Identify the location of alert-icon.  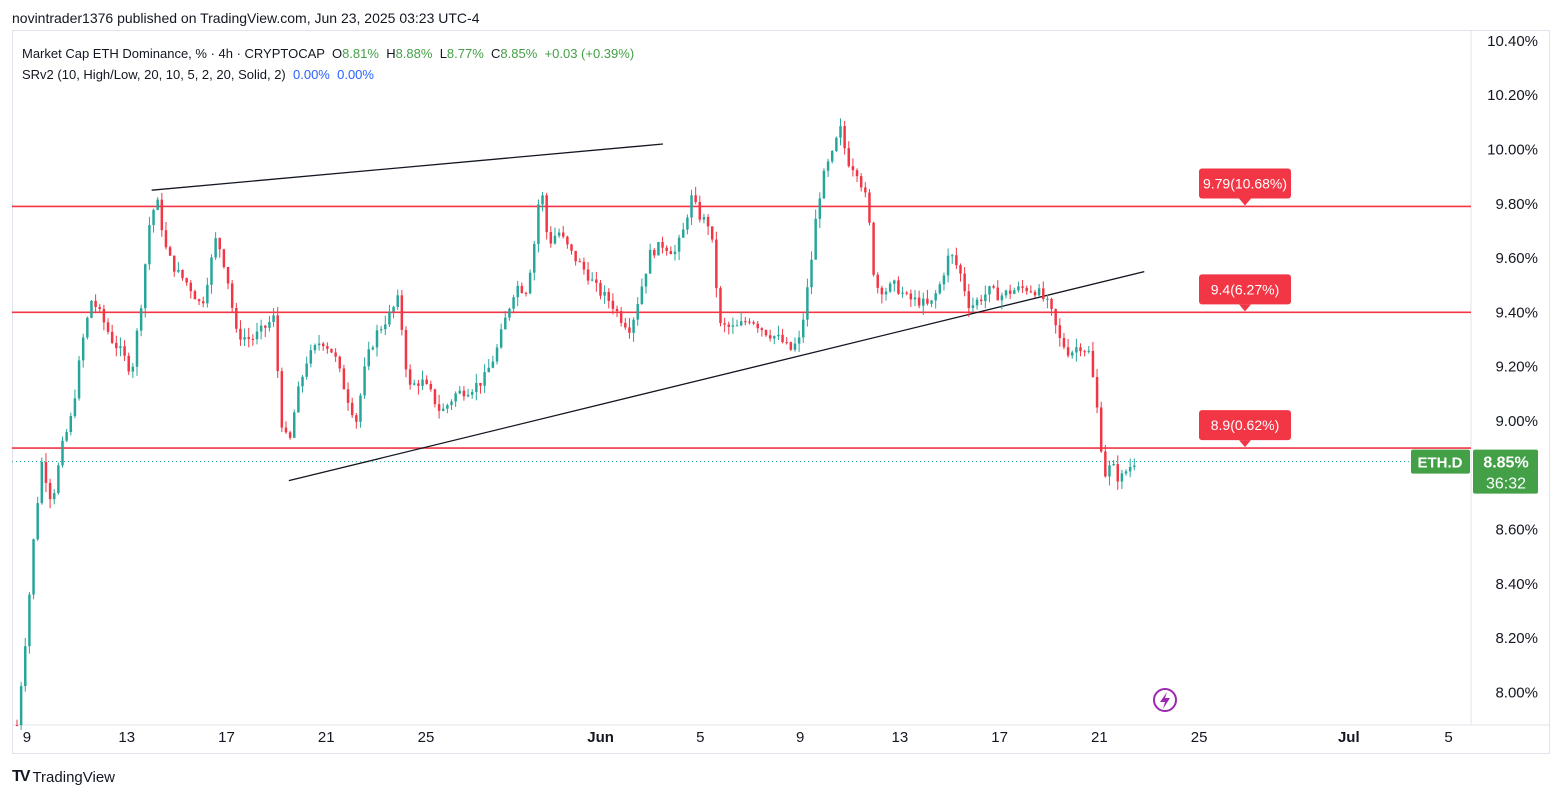
(1165, 700).